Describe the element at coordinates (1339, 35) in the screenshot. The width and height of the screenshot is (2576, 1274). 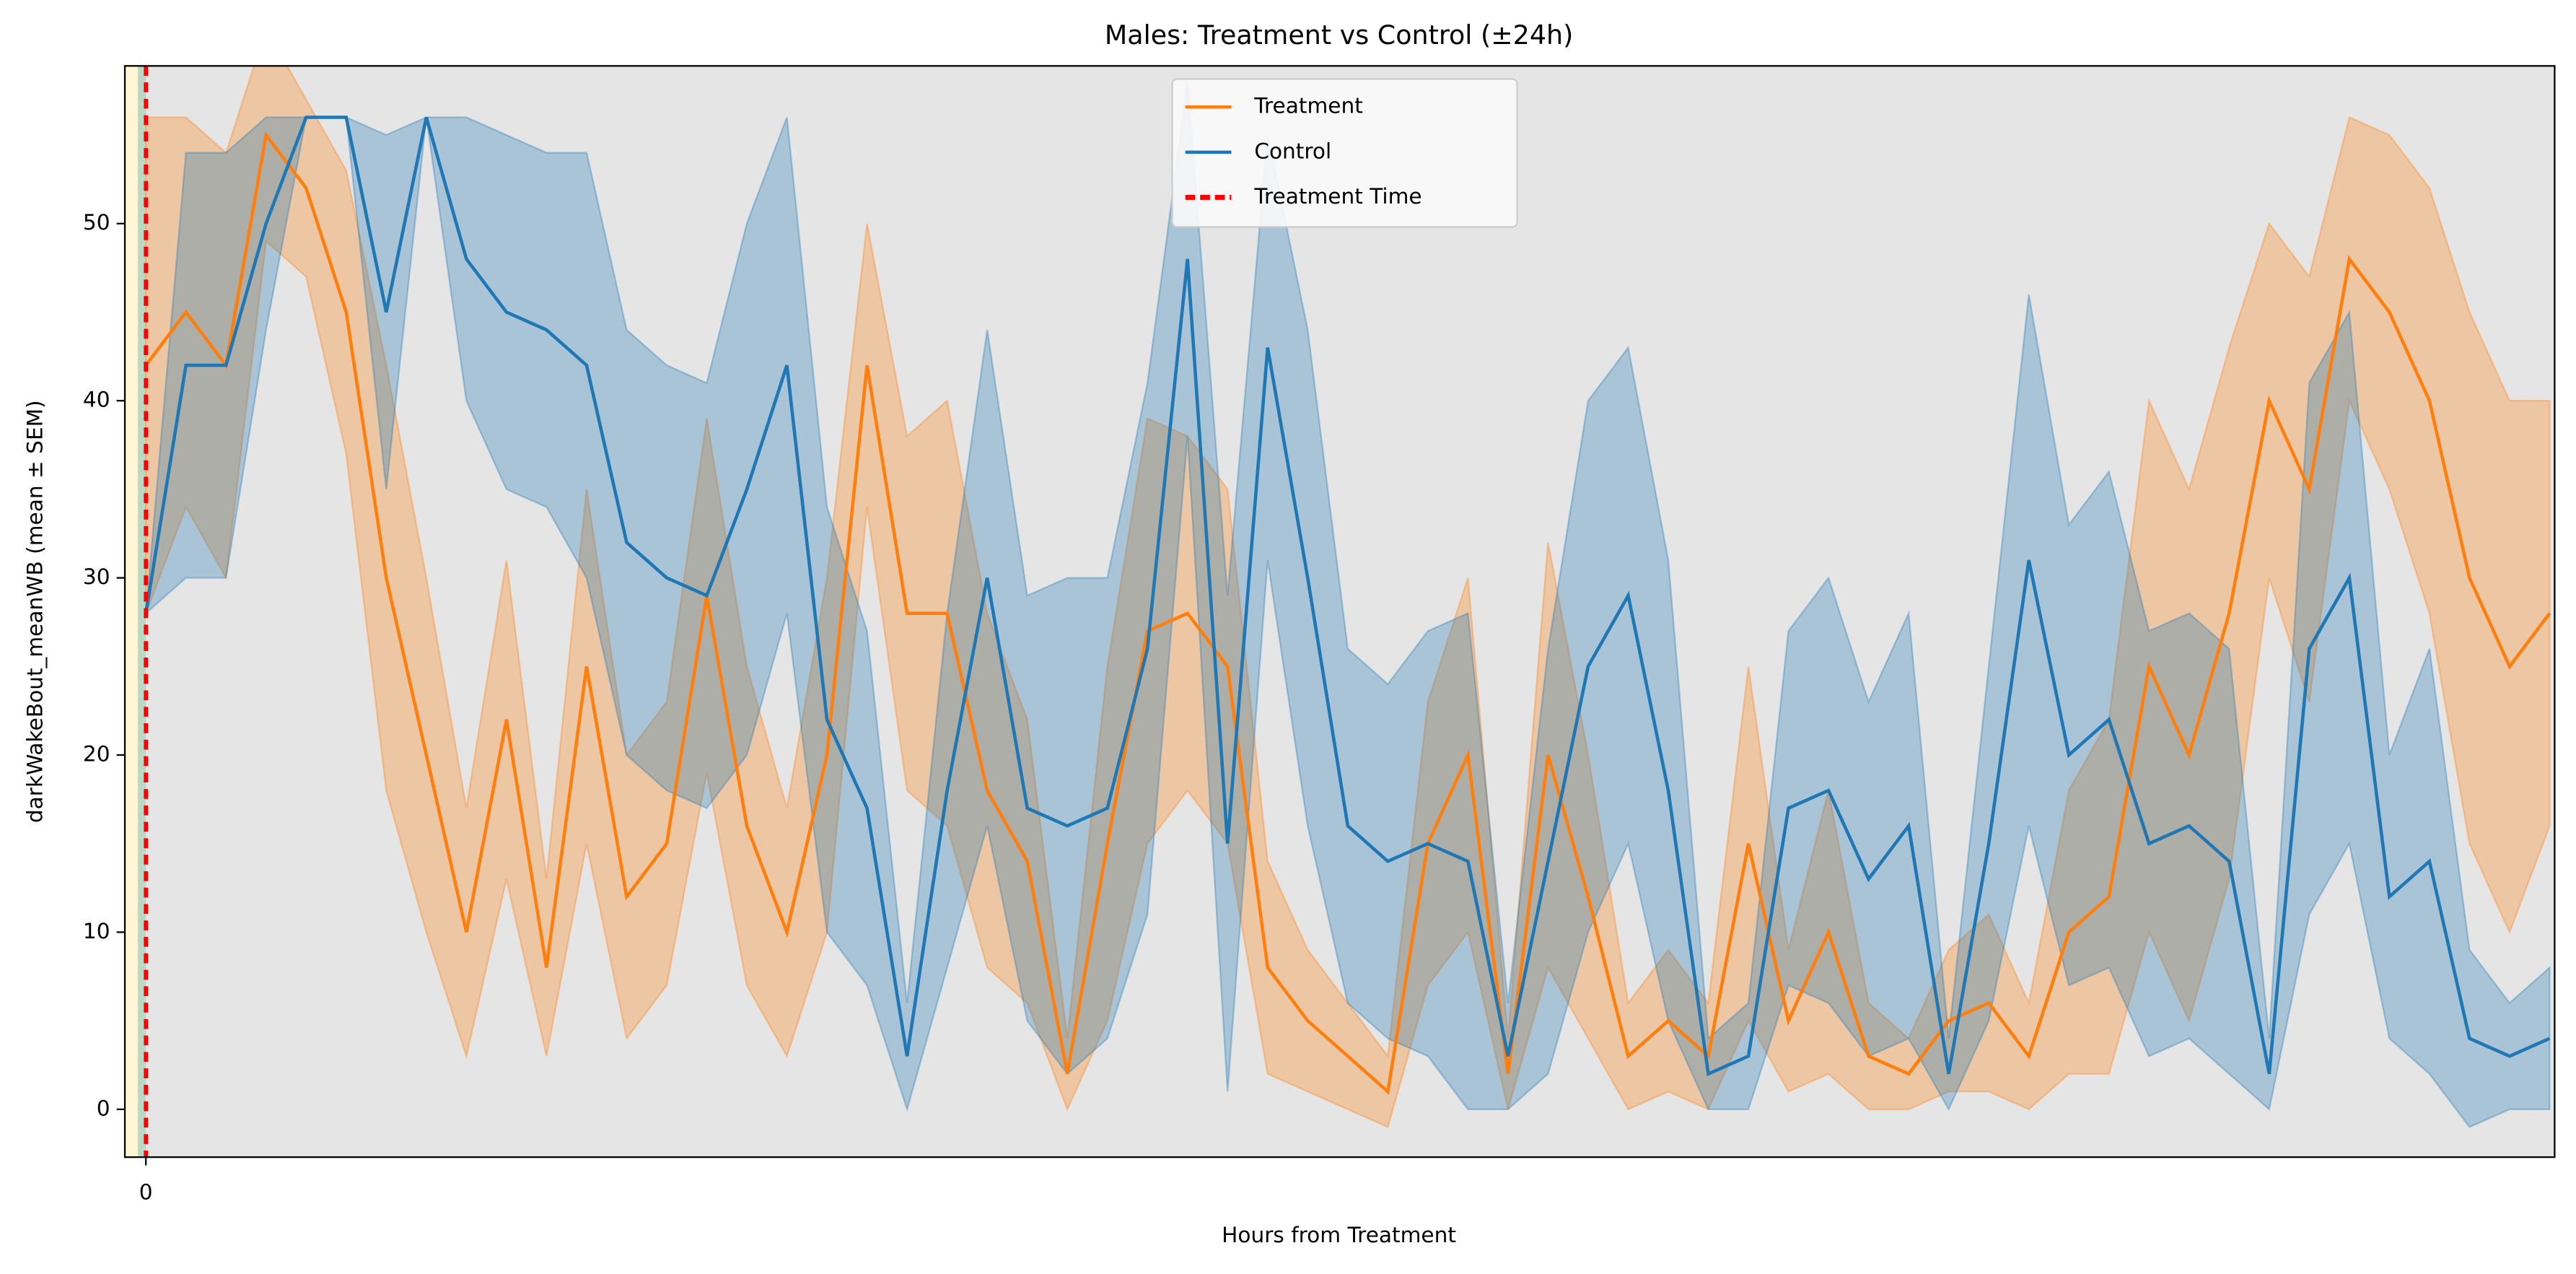
I see `chart-title: Males: Treatment vs Control (±24h)` at that location.